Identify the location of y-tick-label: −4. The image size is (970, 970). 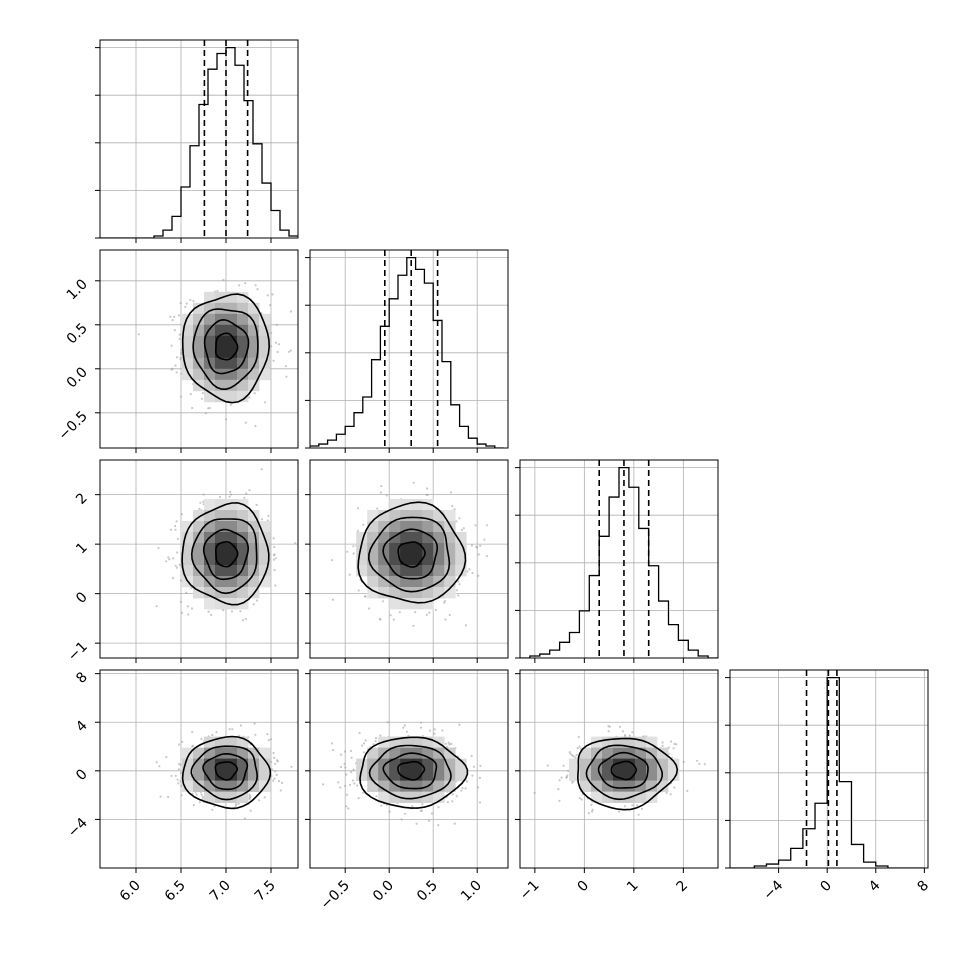
(78, 828).